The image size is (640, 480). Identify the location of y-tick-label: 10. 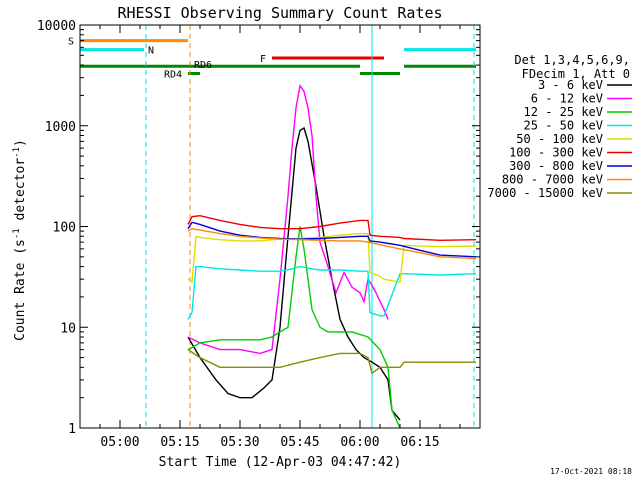
(68, 328).